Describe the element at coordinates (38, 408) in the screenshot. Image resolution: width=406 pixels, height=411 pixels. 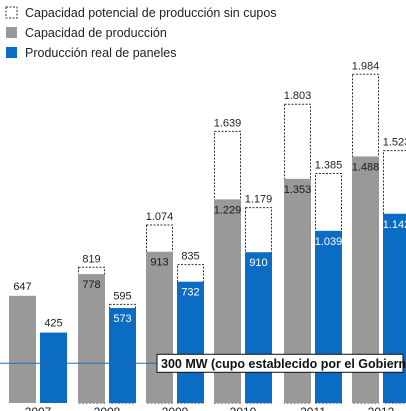
I see `x-tick-2007: 2007` at that location.